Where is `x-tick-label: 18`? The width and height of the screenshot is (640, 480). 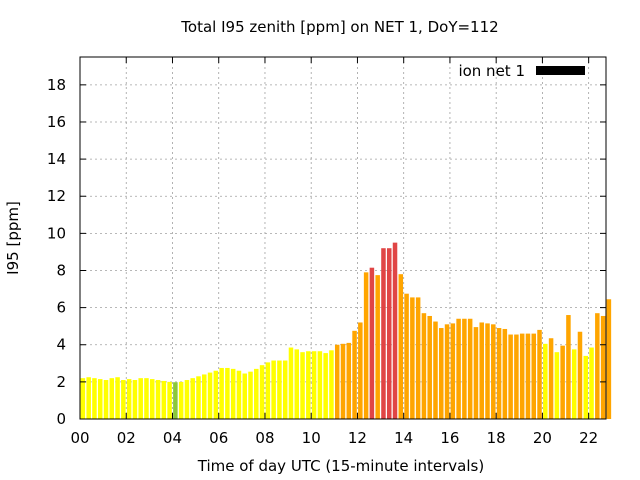
x-tick-label: 18 is located at coordinates (496, 438).